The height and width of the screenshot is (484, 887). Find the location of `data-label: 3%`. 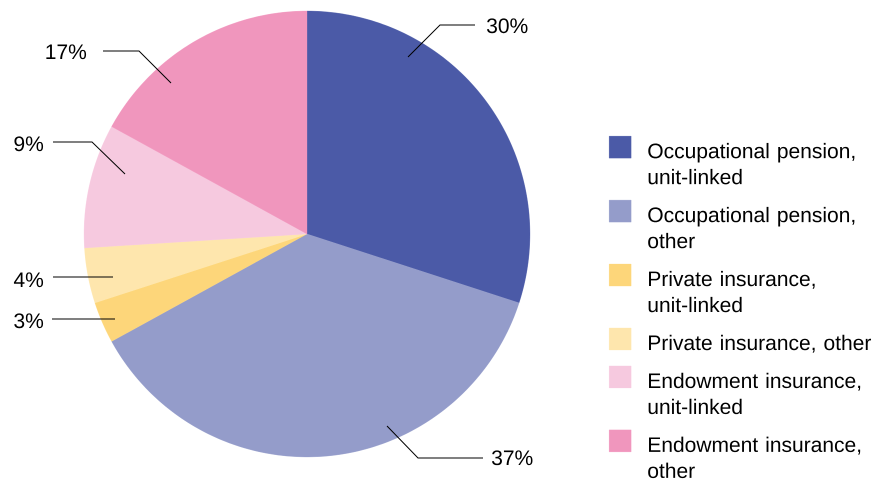

data-label: 3% is located at coordinates (29, 320).